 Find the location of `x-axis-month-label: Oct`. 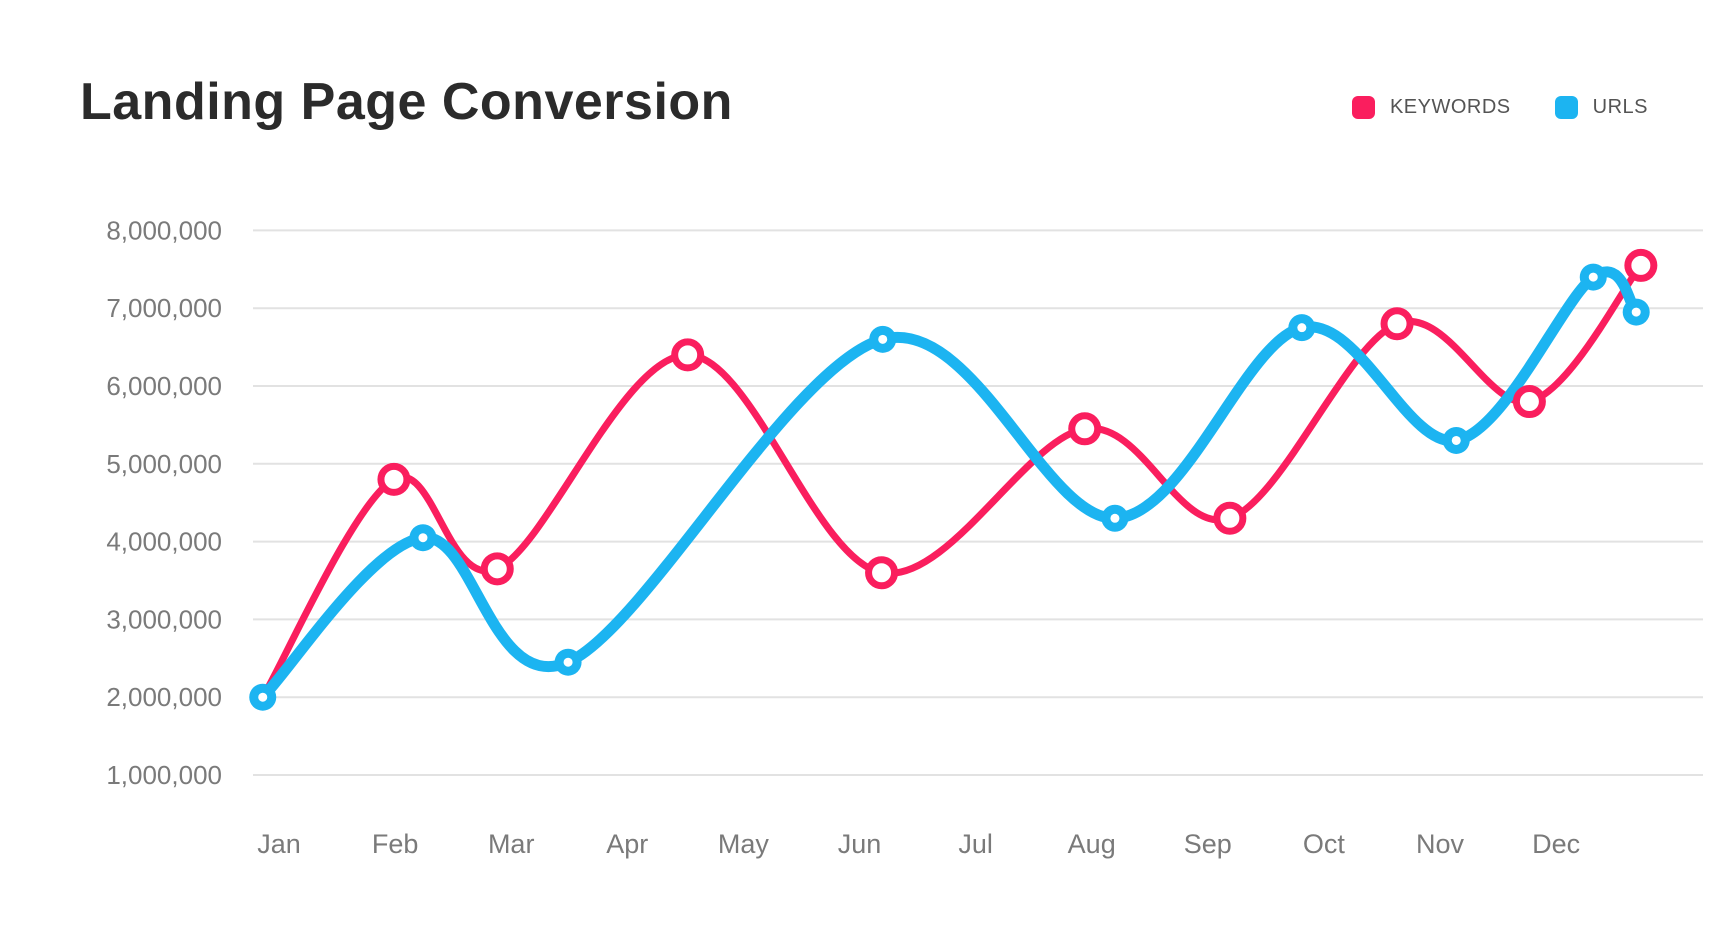

x-axis-month-label: Oct is located at coordinates (1324, 844).